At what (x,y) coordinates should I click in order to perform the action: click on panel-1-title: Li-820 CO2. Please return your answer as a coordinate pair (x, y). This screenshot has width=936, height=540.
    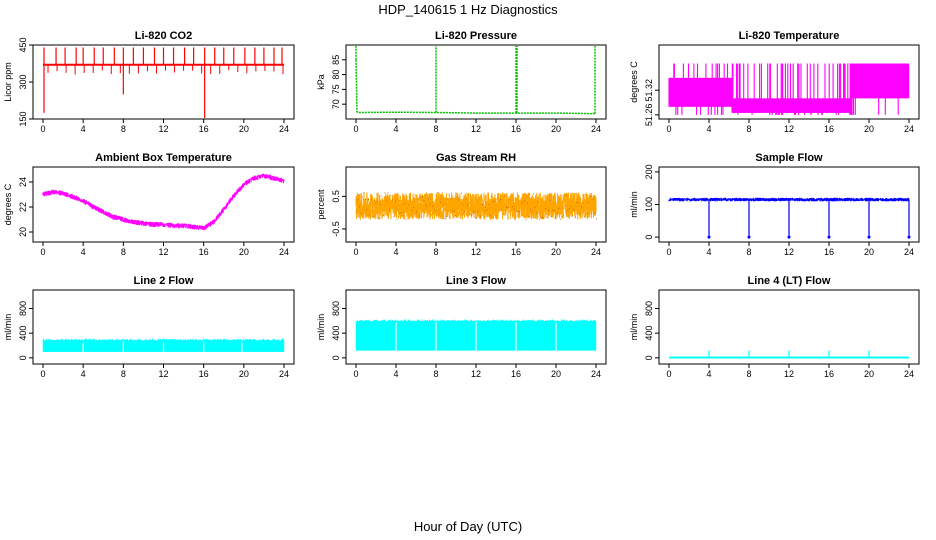
    Looking at the image, I should click on (163, 36).